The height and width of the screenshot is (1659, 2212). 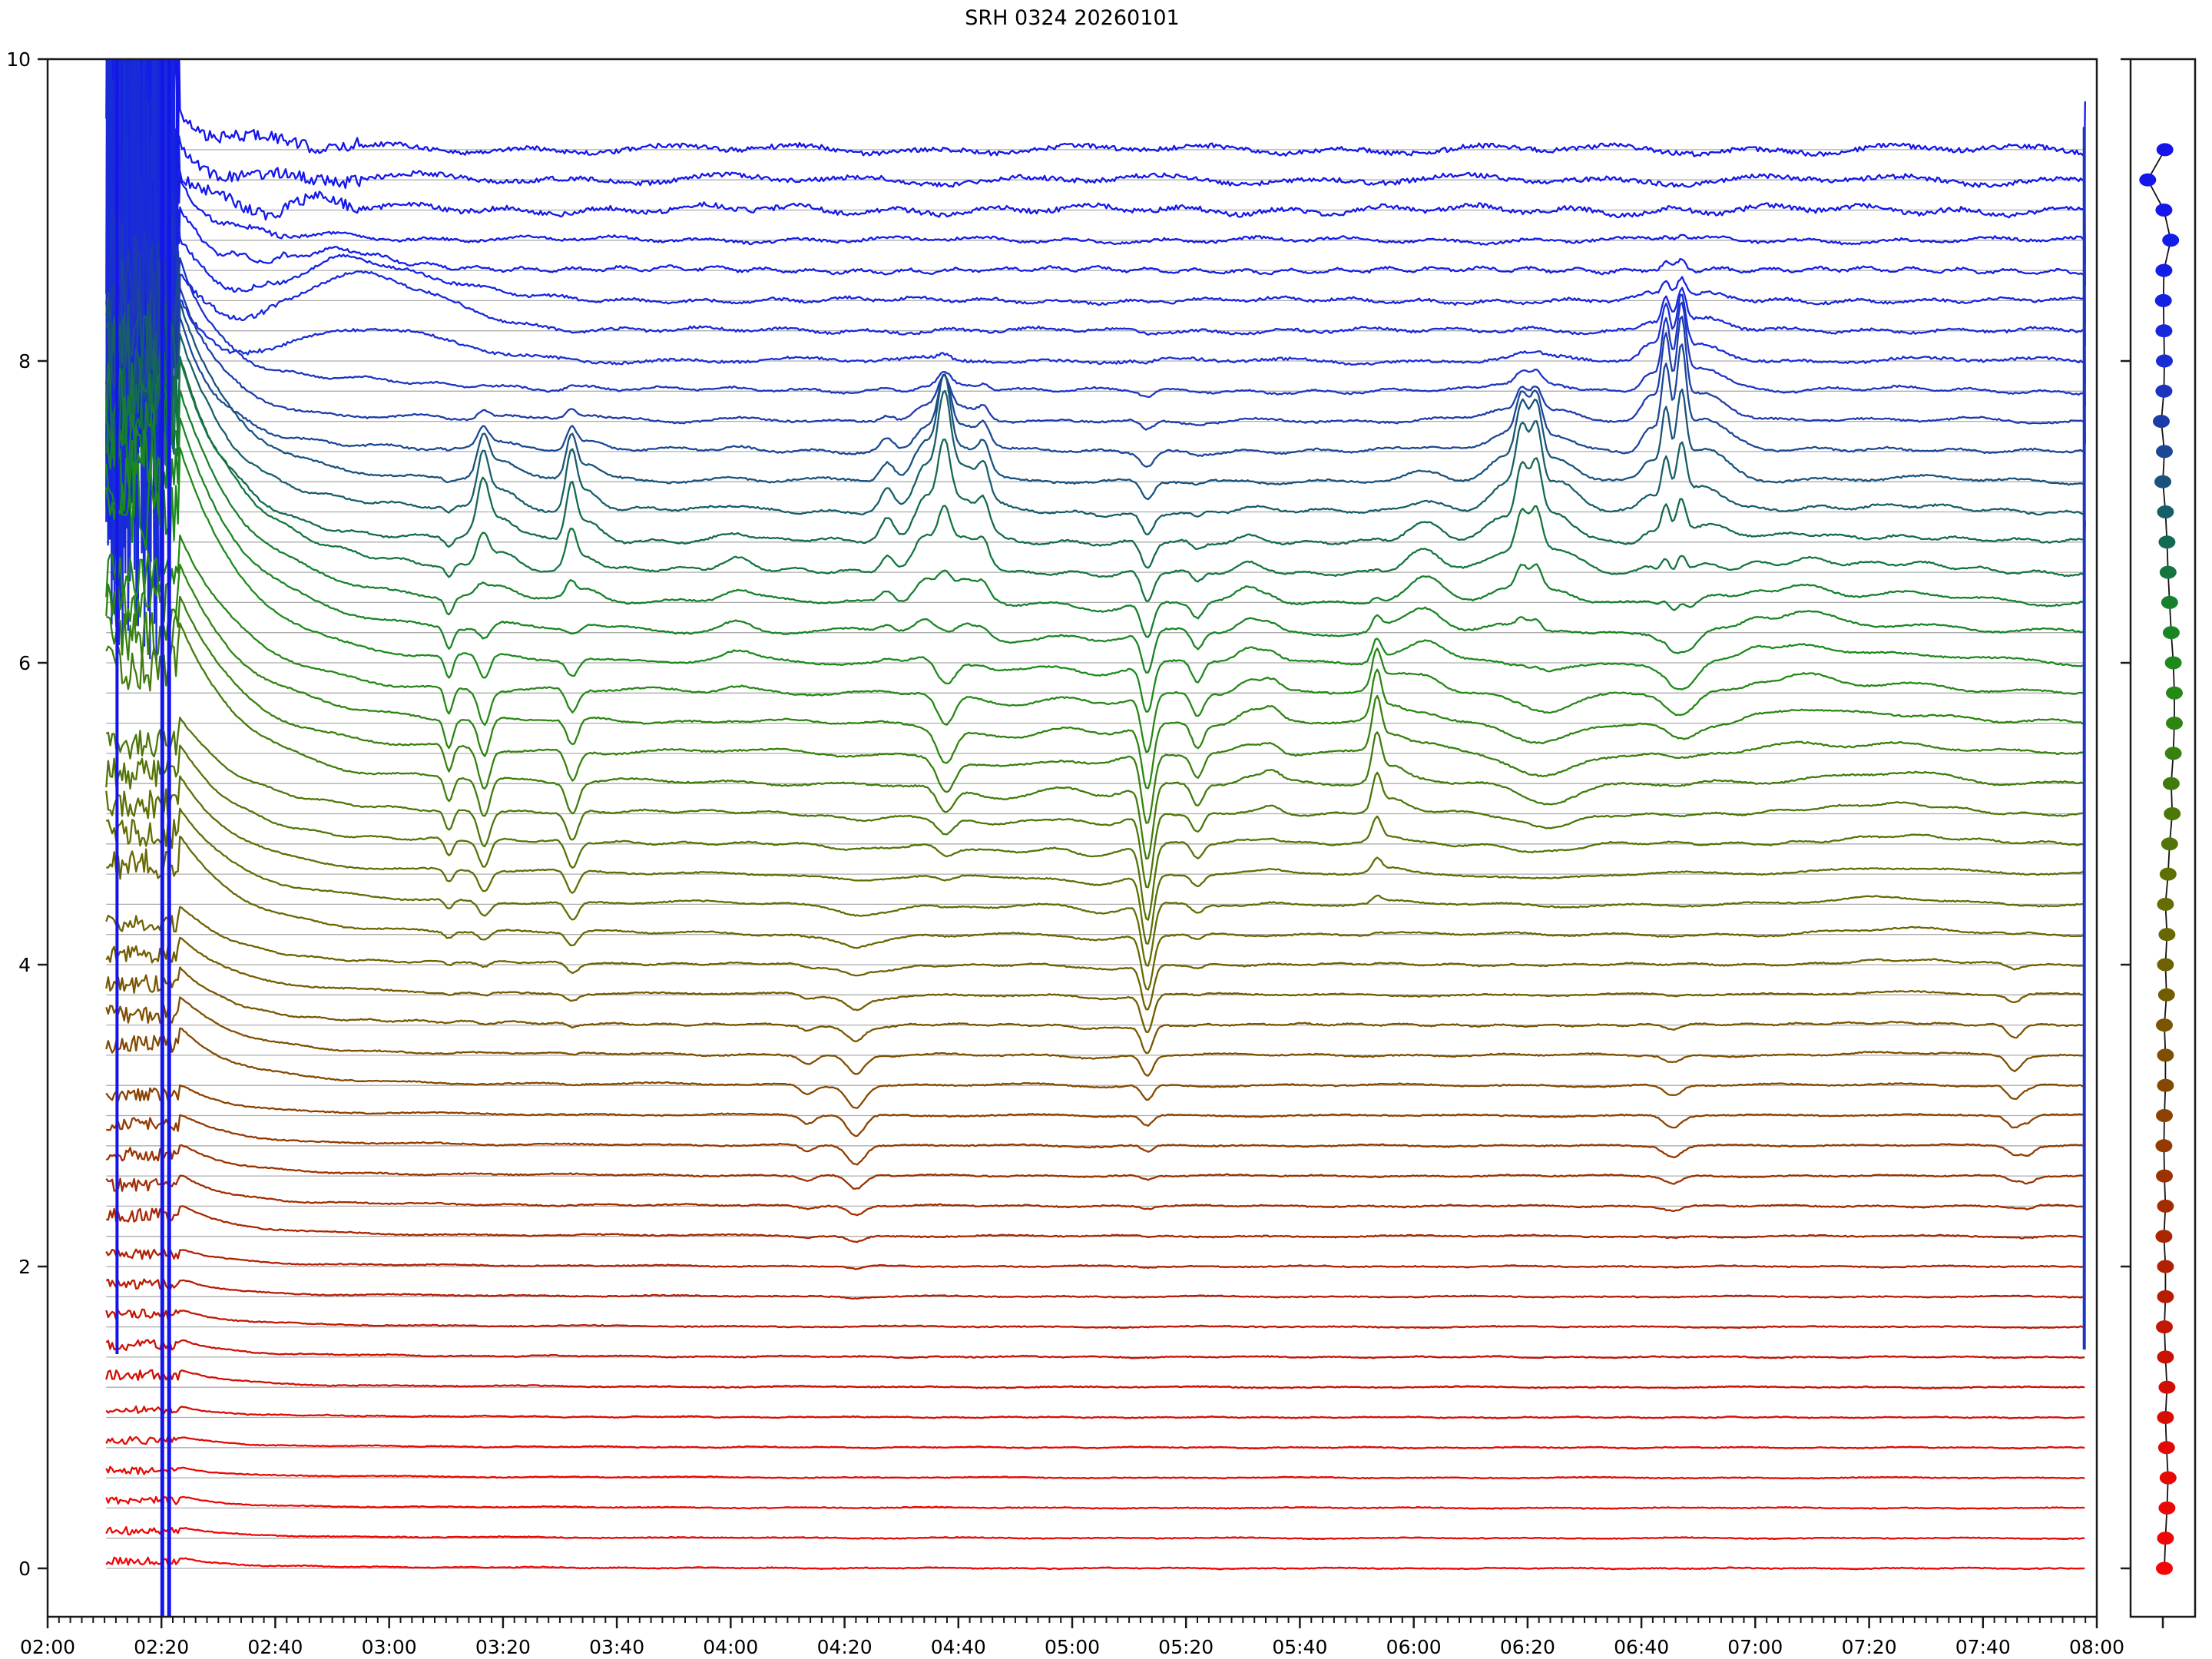 I want to click on x-tick-label: 04:00, so click(x=731, y=1647).